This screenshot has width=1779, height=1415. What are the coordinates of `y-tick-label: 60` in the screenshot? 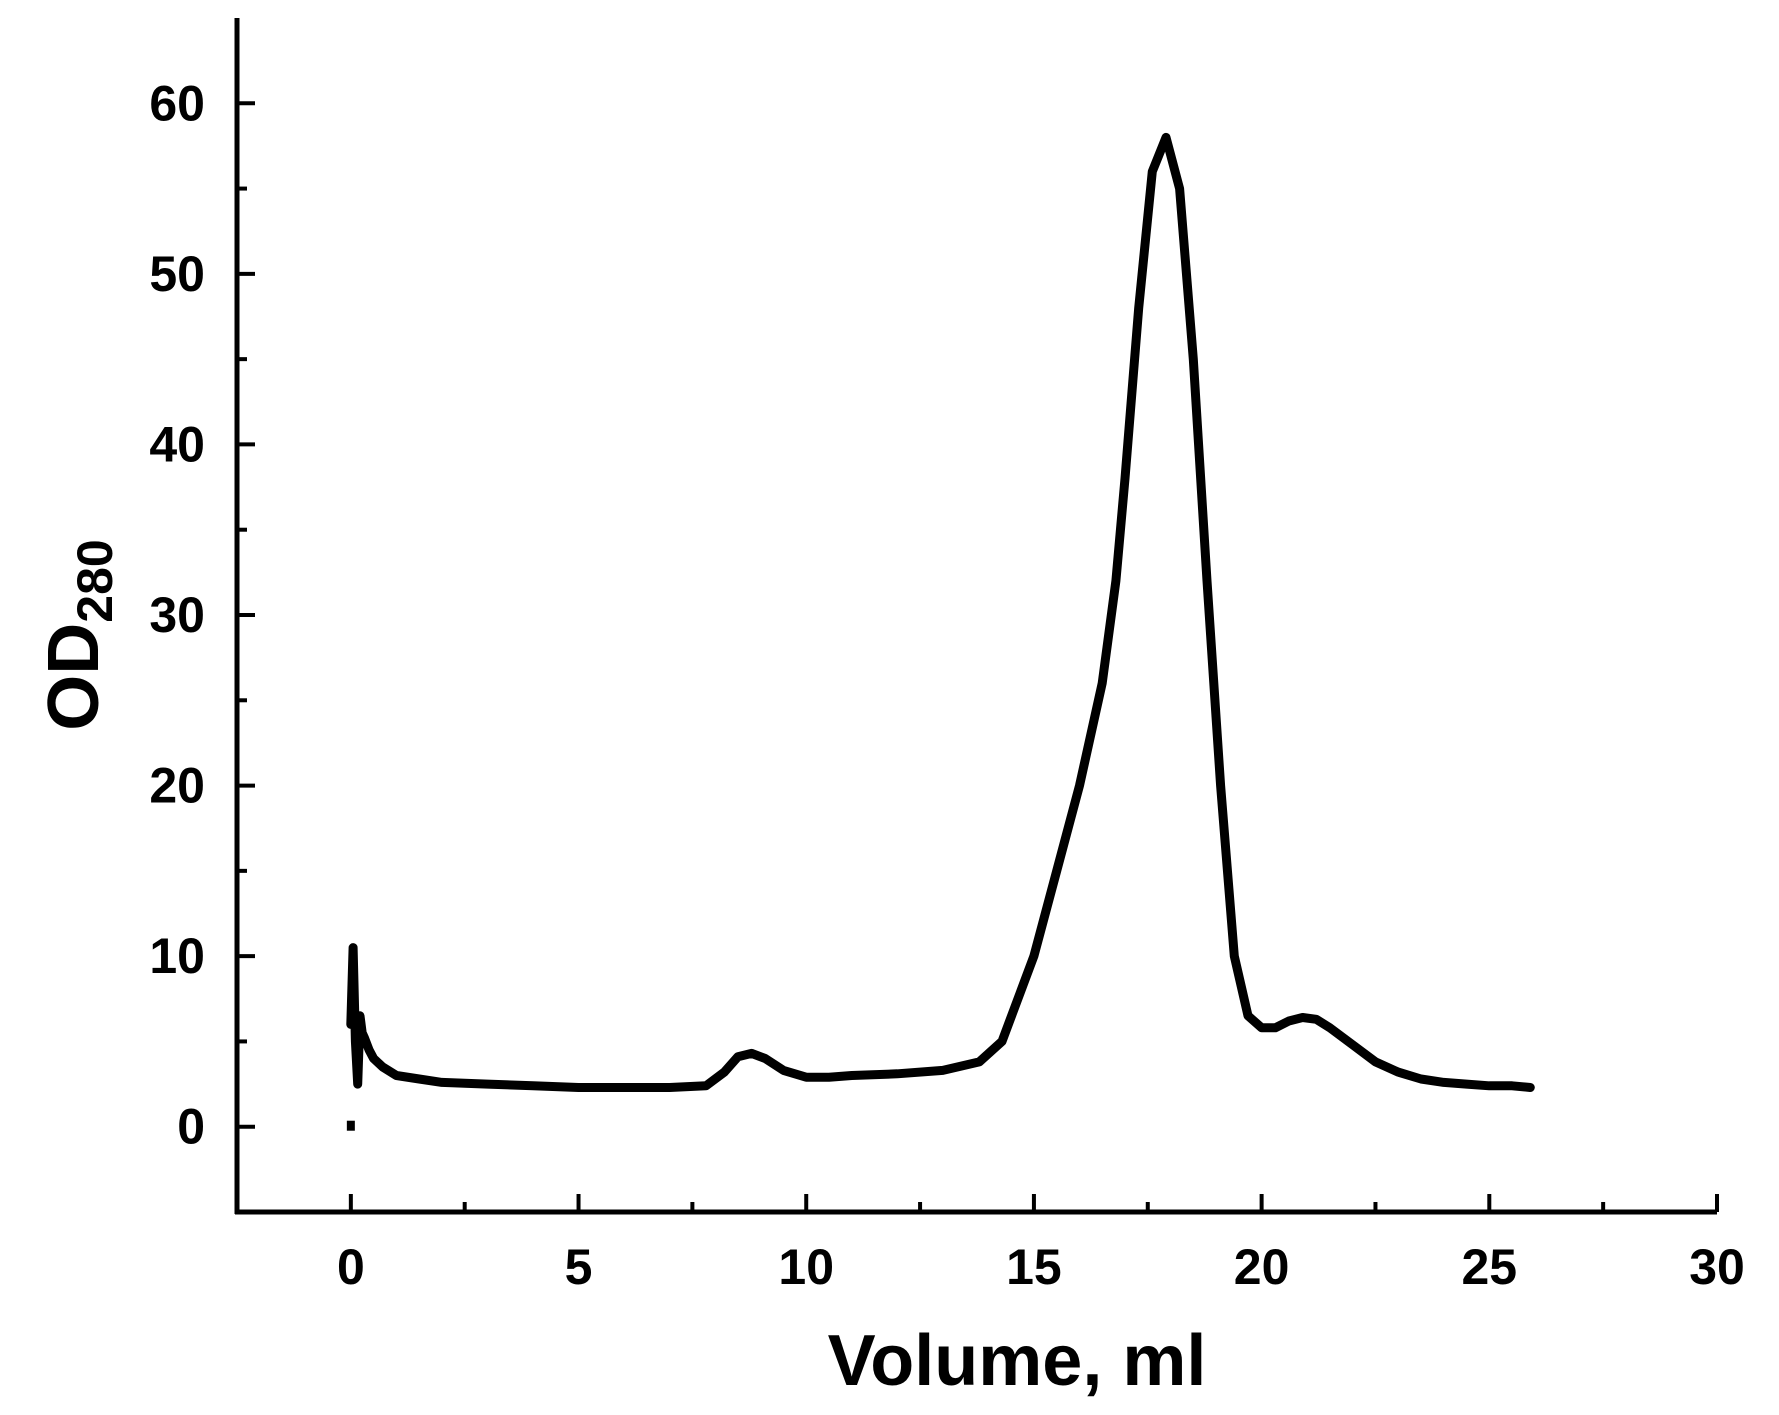 It's located at (177, 103).